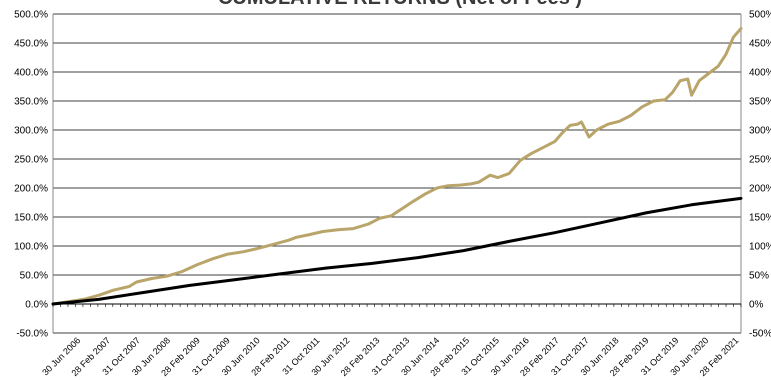  What do you see at coordinates (760, 15) in the screenshot?
I see `right-tick-label: 500%` at bounding box center [760, 15].